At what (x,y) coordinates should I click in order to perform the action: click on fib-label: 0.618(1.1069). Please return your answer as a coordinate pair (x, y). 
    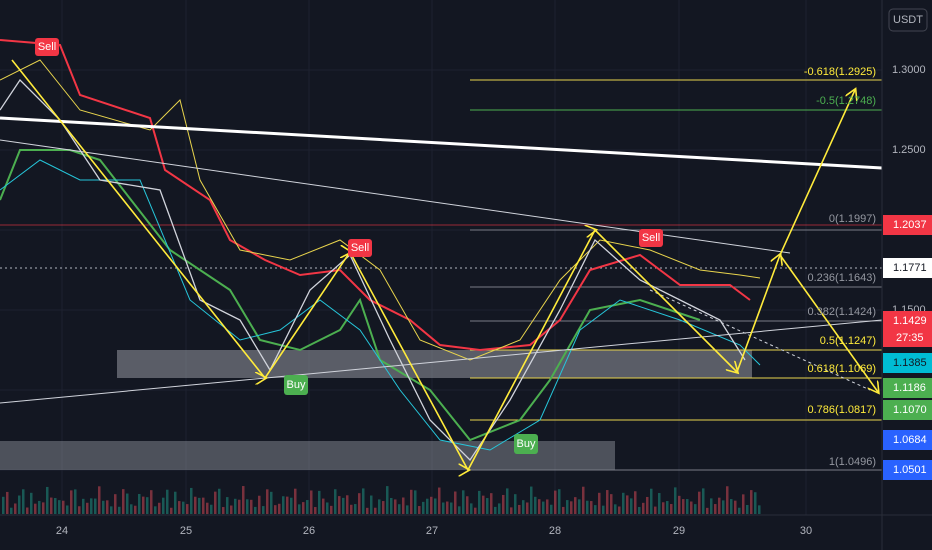
    Looking at the image, I should click on (842, 369).